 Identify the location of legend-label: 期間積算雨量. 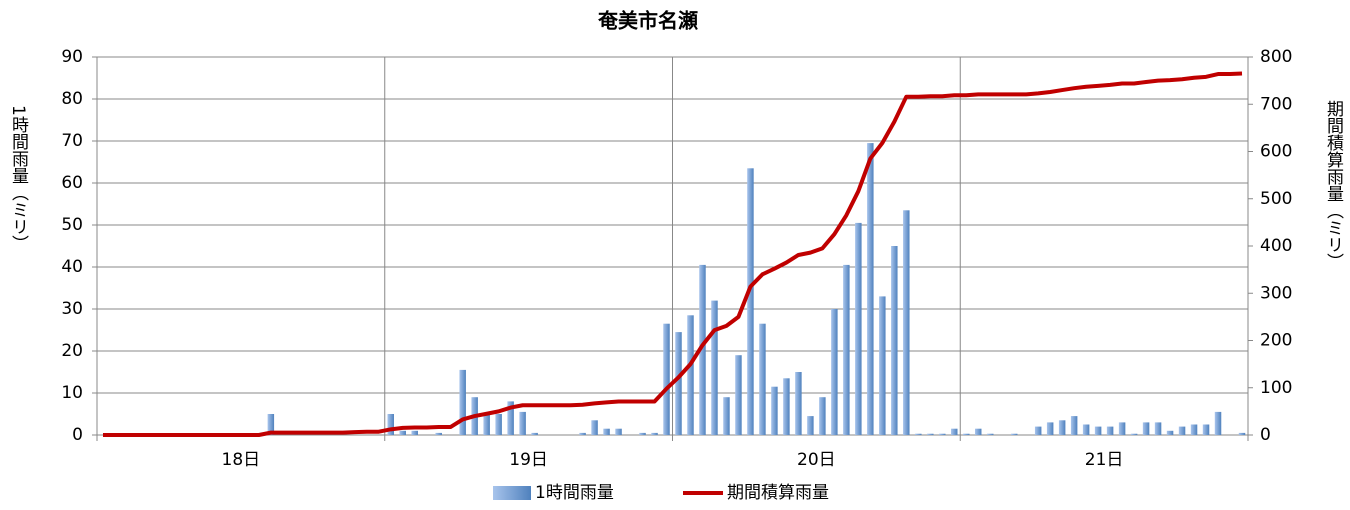
(778, 493).